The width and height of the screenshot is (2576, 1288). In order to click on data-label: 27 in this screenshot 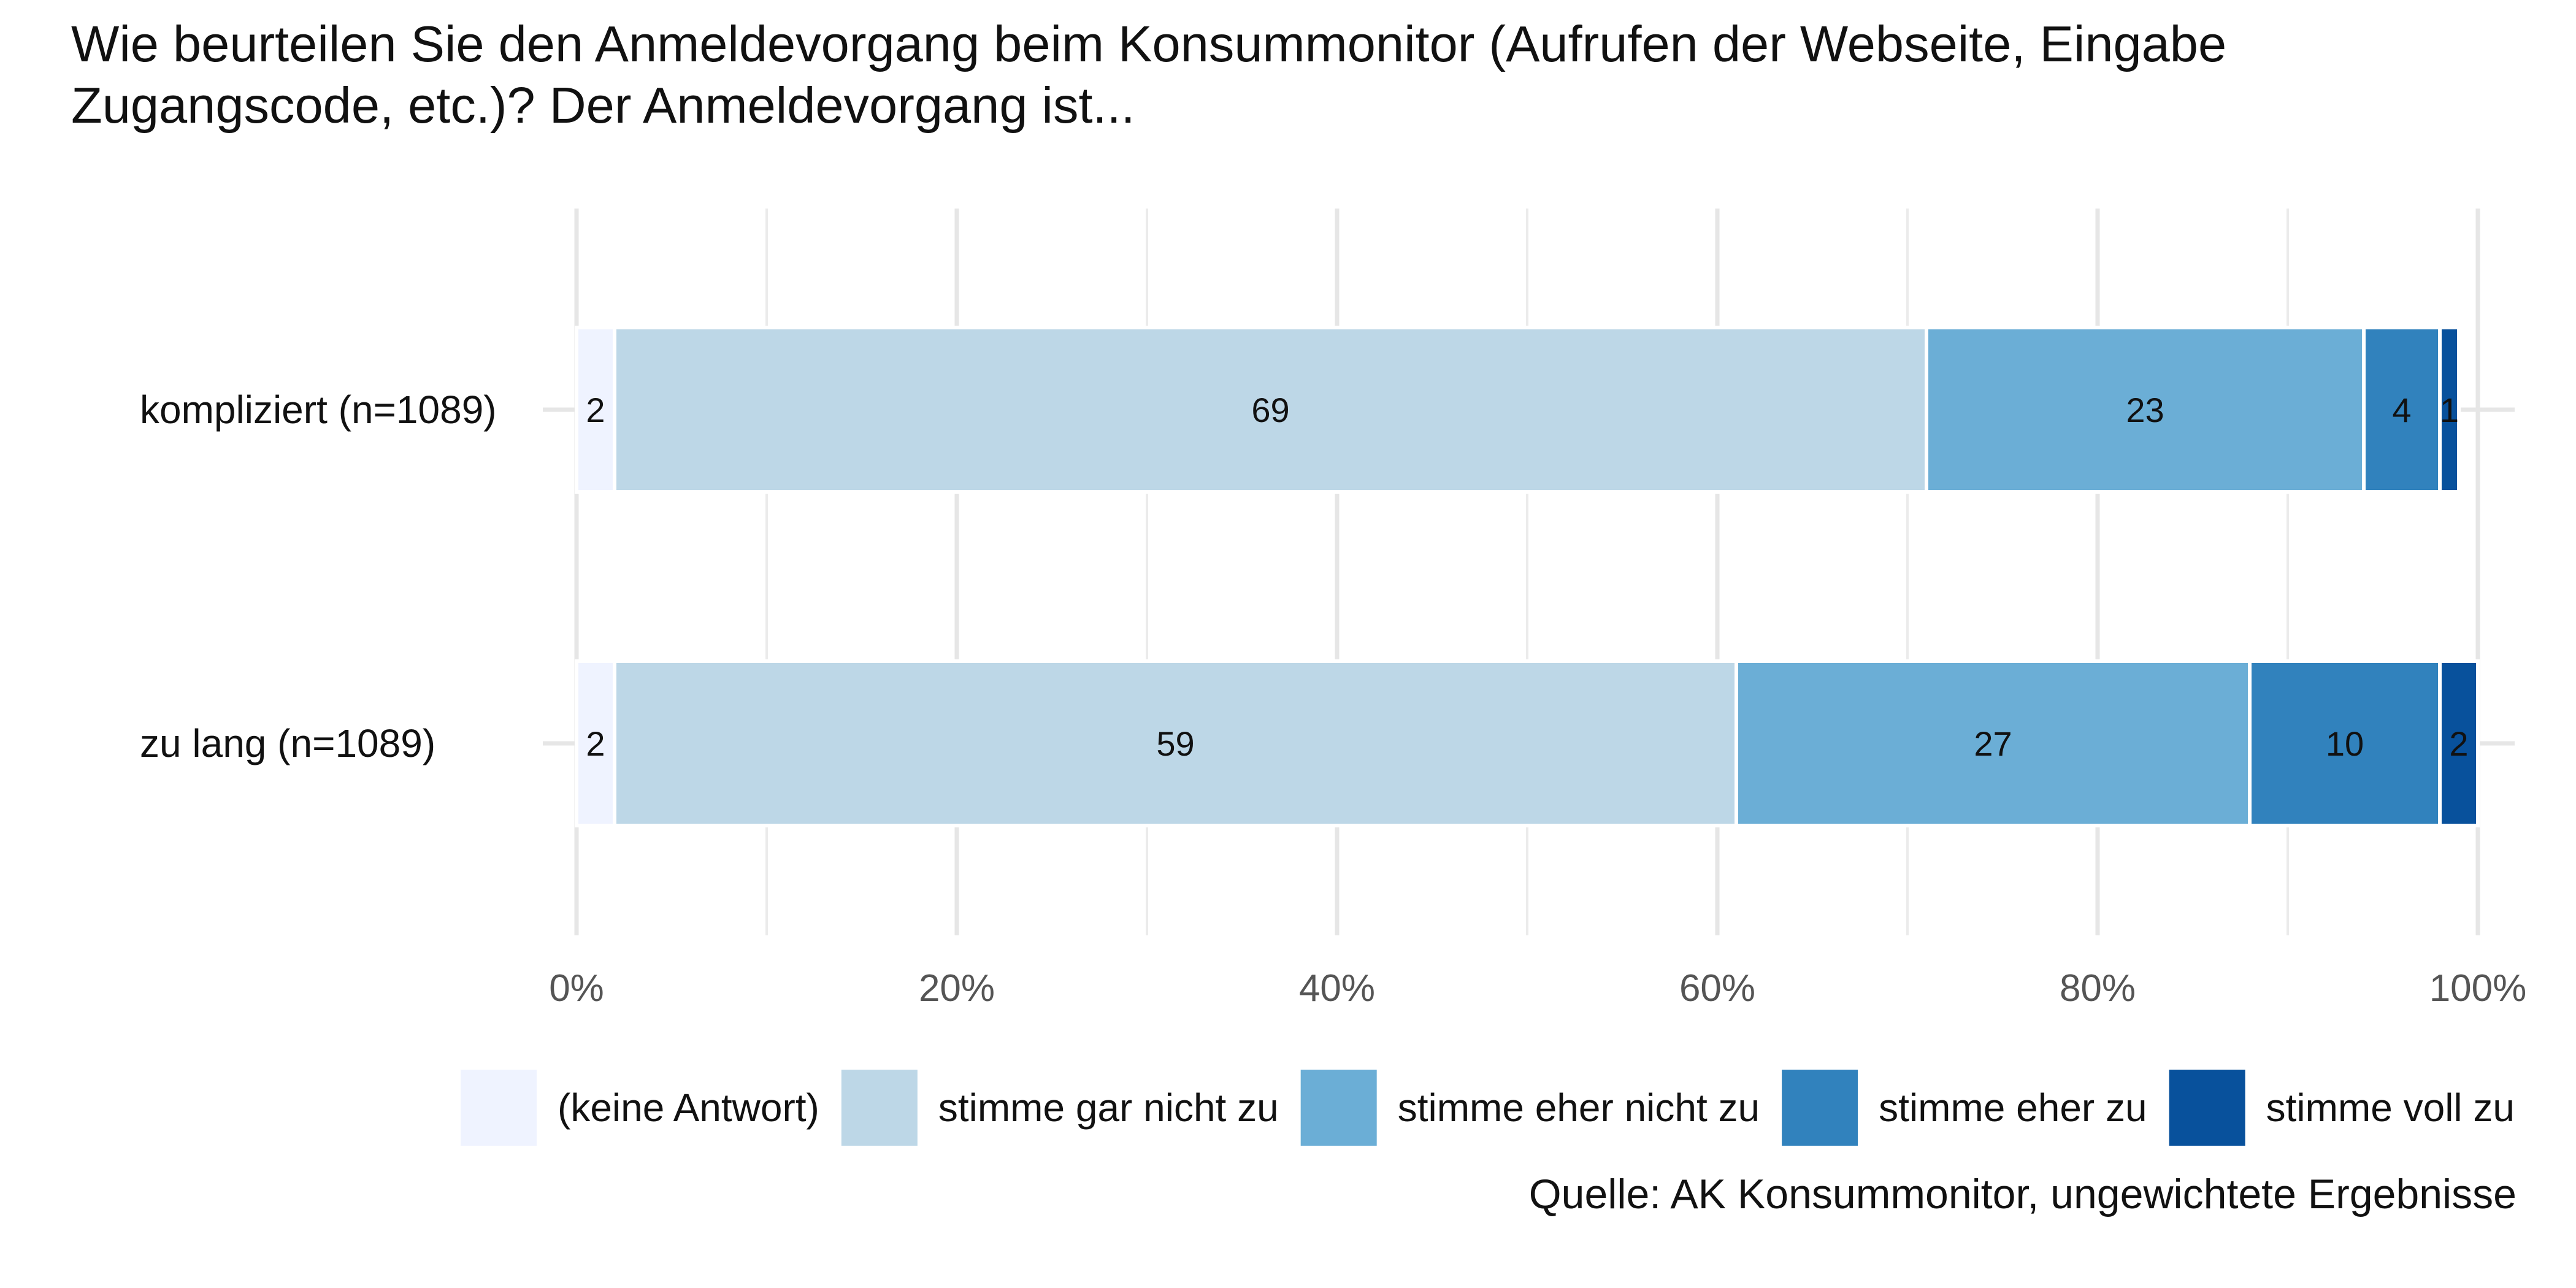, I will do `click(1993, 743)`.